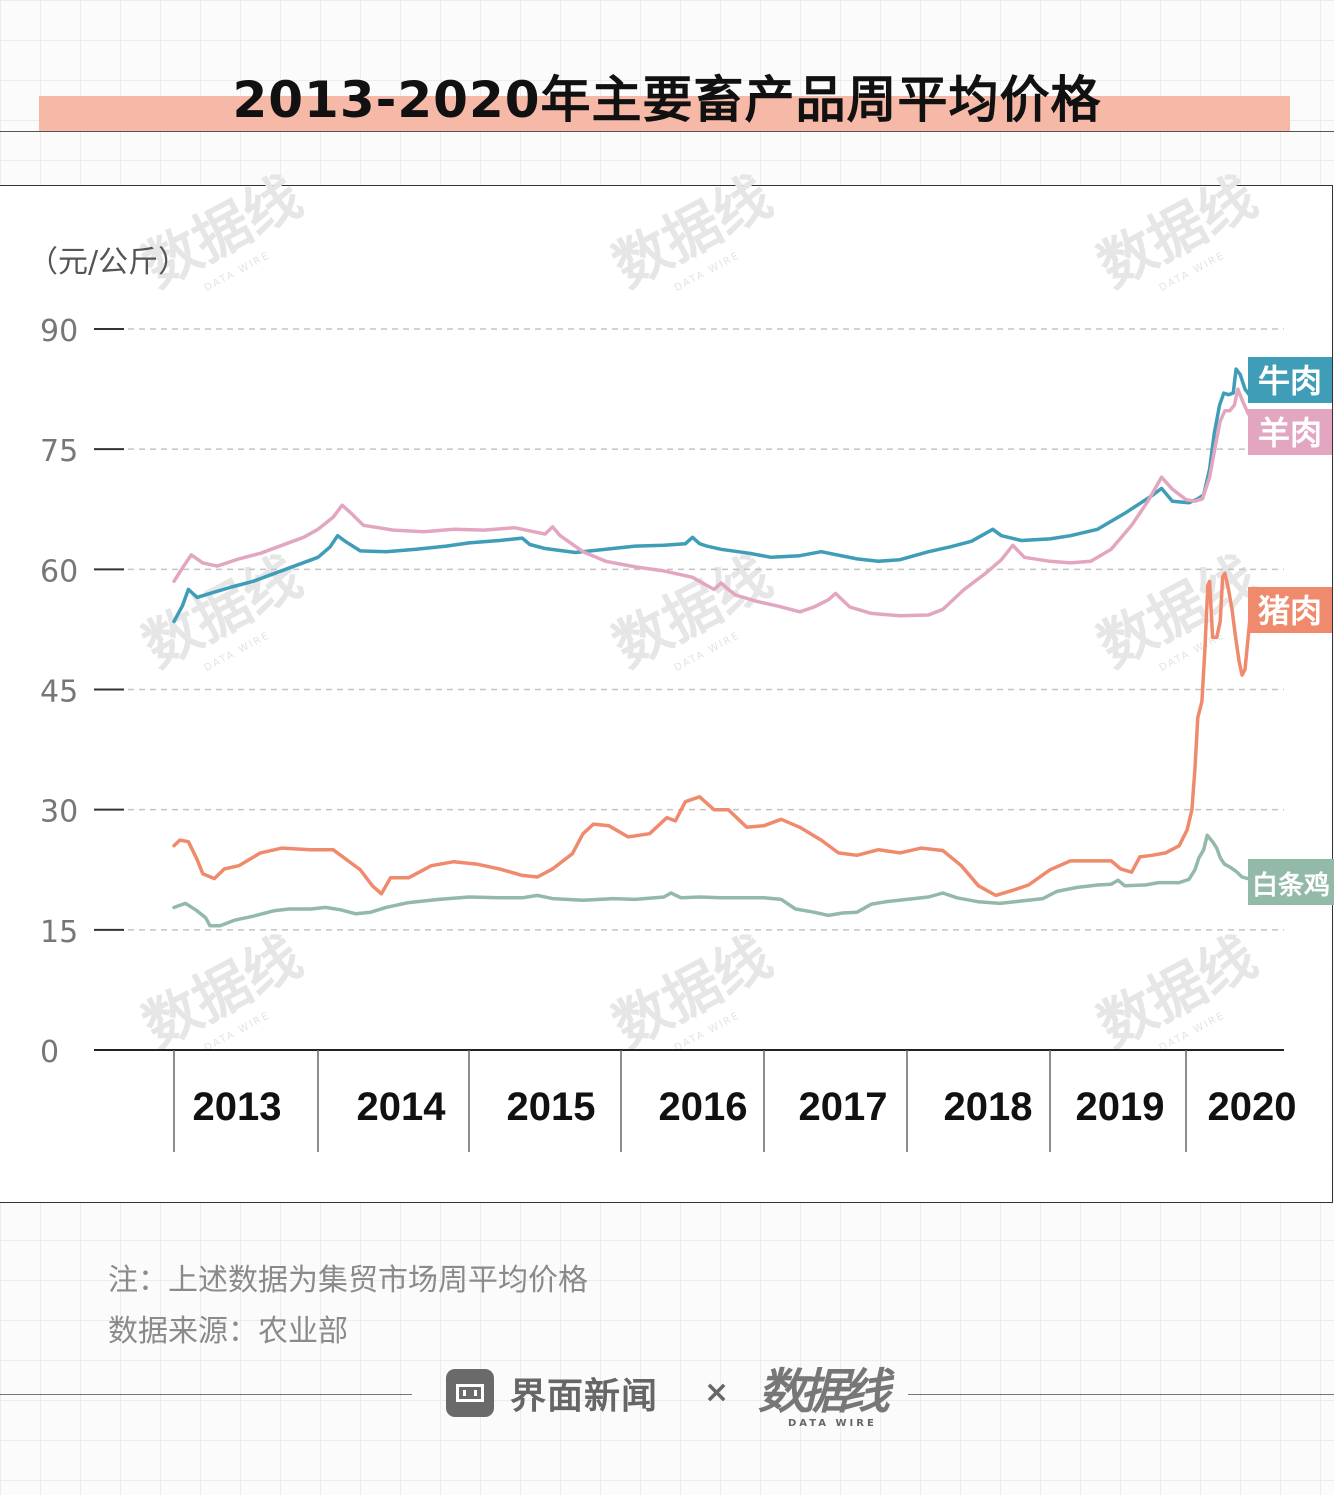  Describe the element at coordinates (402, 1107) in the screenshot. I see `x-tick-label: 2014` at that location.